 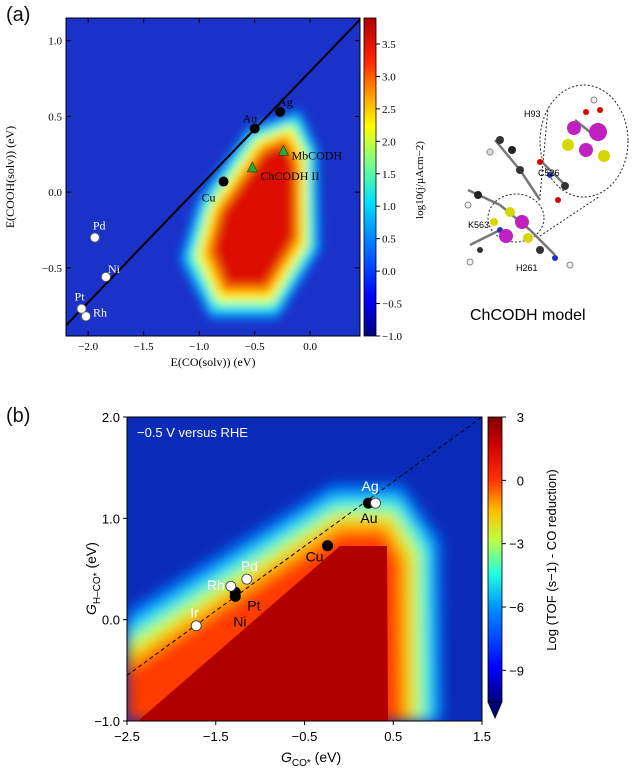 What do you see at coordinates (106, 277) in the screenshot?
I see `point-a-ni` at bounding box center [106, 277].